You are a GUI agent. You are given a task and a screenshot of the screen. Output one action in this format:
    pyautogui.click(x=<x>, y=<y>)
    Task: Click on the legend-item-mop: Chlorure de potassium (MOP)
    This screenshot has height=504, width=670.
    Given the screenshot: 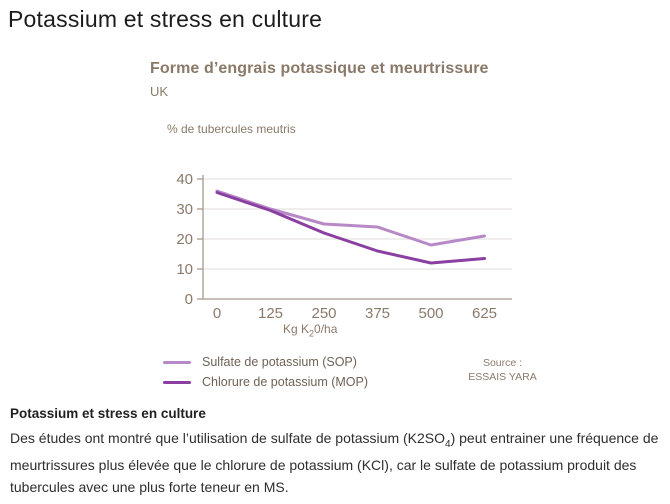 What is the action you would take?
    pyautogui.click(x=265, y=382)
    